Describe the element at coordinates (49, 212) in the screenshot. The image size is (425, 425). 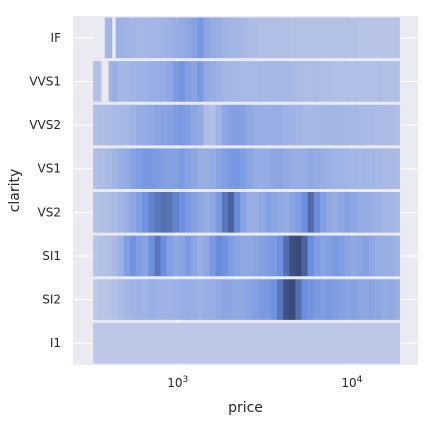
I see `y-tick-label: VS2` at that location.